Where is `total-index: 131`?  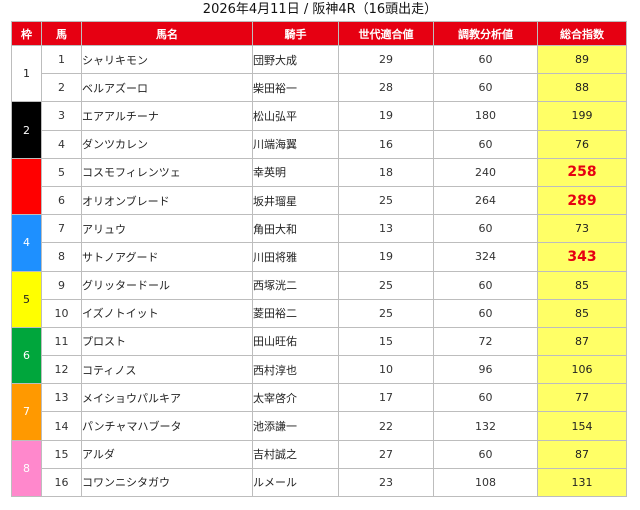
total-index: 131 is located at coordinates (582, 482).